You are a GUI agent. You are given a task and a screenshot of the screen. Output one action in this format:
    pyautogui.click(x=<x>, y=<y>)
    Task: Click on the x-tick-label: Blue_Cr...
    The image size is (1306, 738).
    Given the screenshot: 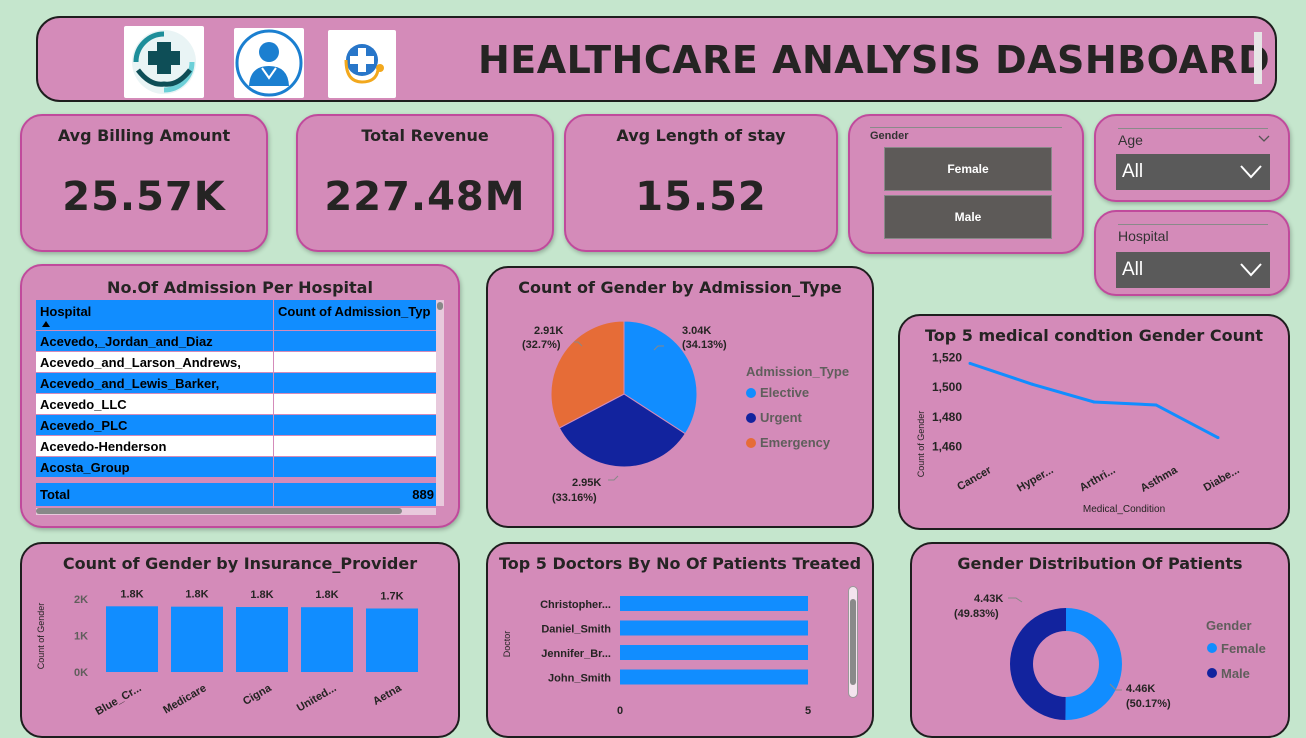 What is the action you would take?
    pyautogui.click(x=119, y=700)
    